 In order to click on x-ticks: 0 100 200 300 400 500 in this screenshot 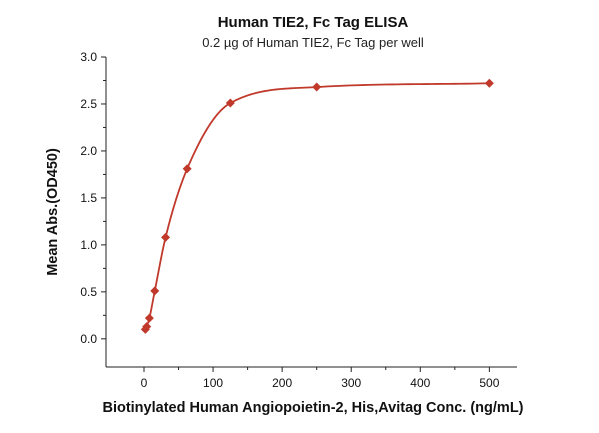, I will do `click(320, 378)`.